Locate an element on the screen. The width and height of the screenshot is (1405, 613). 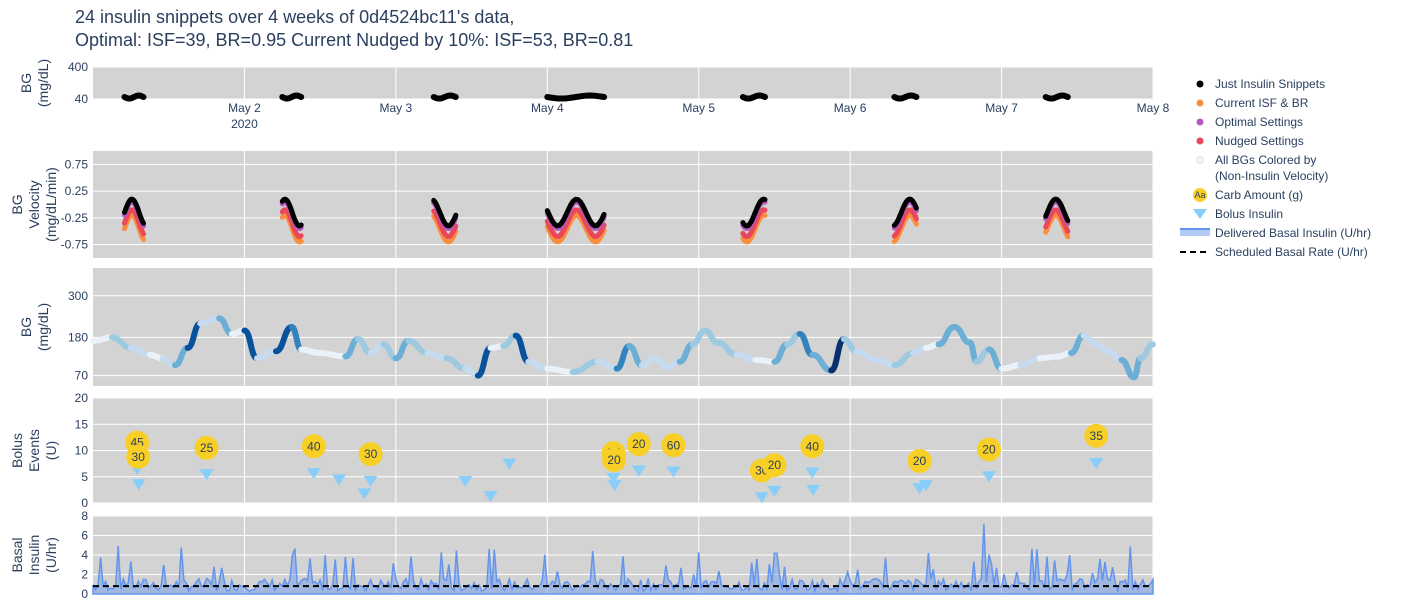
legend-label: Delivered Basal Insulin (U/hr) is located at coordinates (1293, 233).